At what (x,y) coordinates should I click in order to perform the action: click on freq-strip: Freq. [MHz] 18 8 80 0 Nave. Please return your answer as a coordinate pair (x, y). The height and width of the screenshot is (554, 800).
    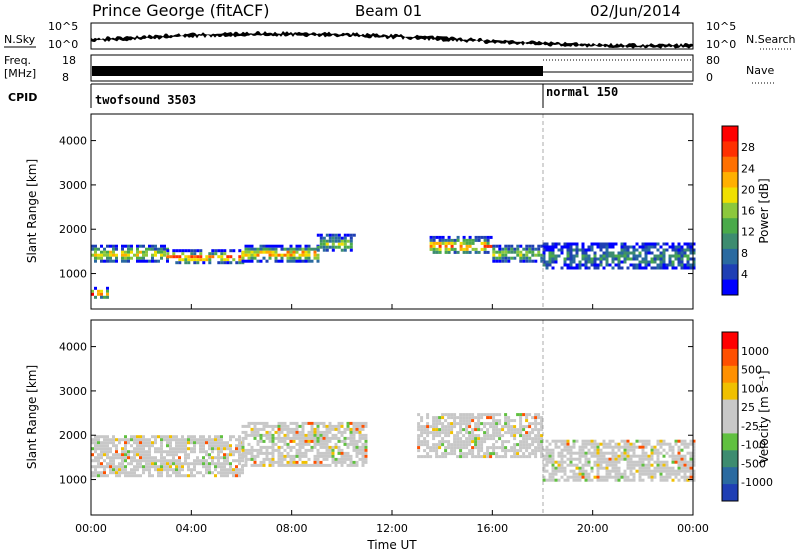
    Looking at the image, I should click on (390, 69).